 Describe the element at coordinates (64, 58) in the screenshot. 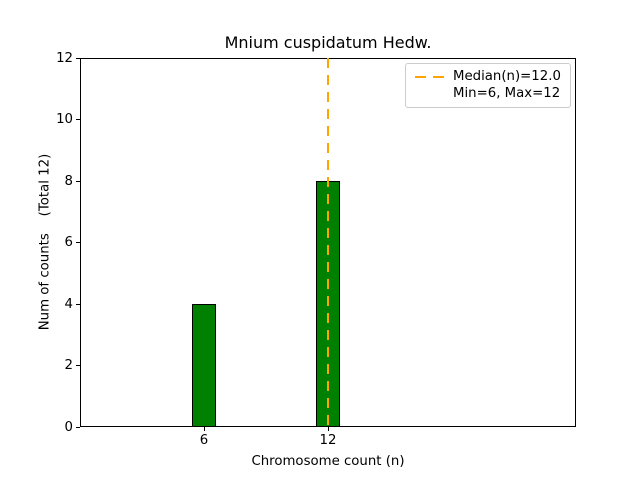

I see `y-tick-label: 12` at that location.